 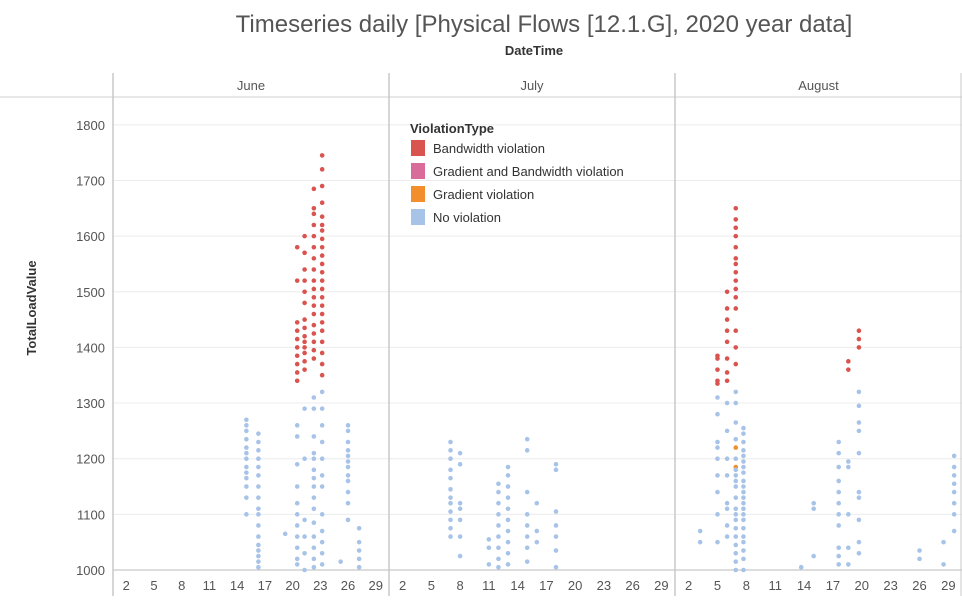 What do you see at coordinates (126, 585) in the screenshot?
I see `x-tick-label: 2` at bounding box center [126, 585].